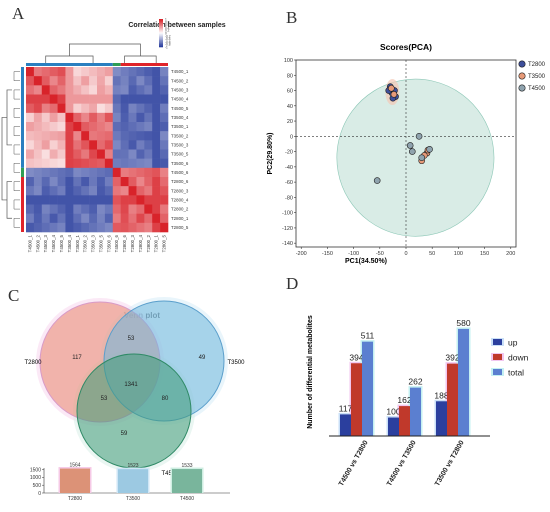 Image resolution: width=550 pixels, height=512 pixels. What do you see at coordinates (93, 243) in the screenshot?
I see `heatmap-column-label: T3500_3` at bounding box center [93, 243].